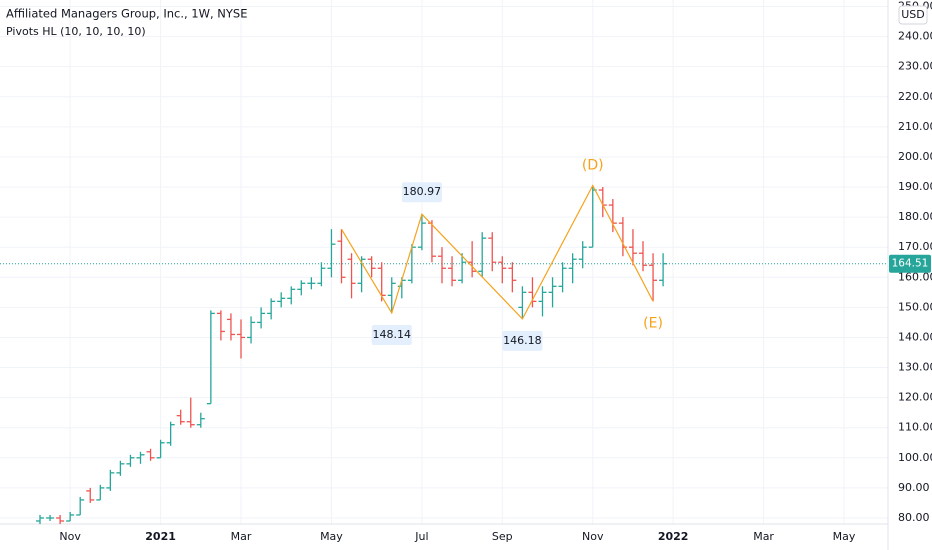  I want to click on y-tick-label: 90.00, so click(914, 487).